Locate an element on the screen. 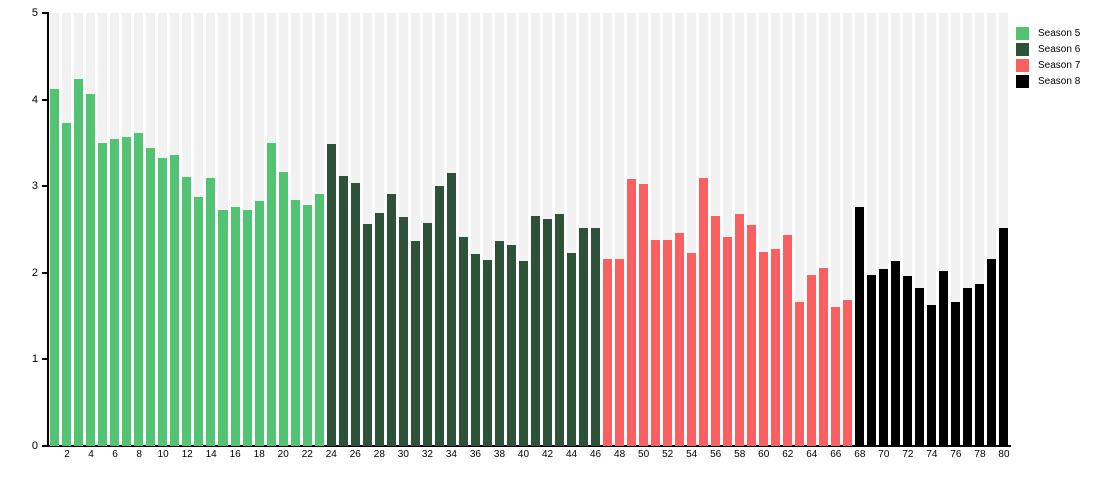 The width and height of the screenshot is (1098, 500). x-tick-label: 74 is located at coordinates (932, 454).